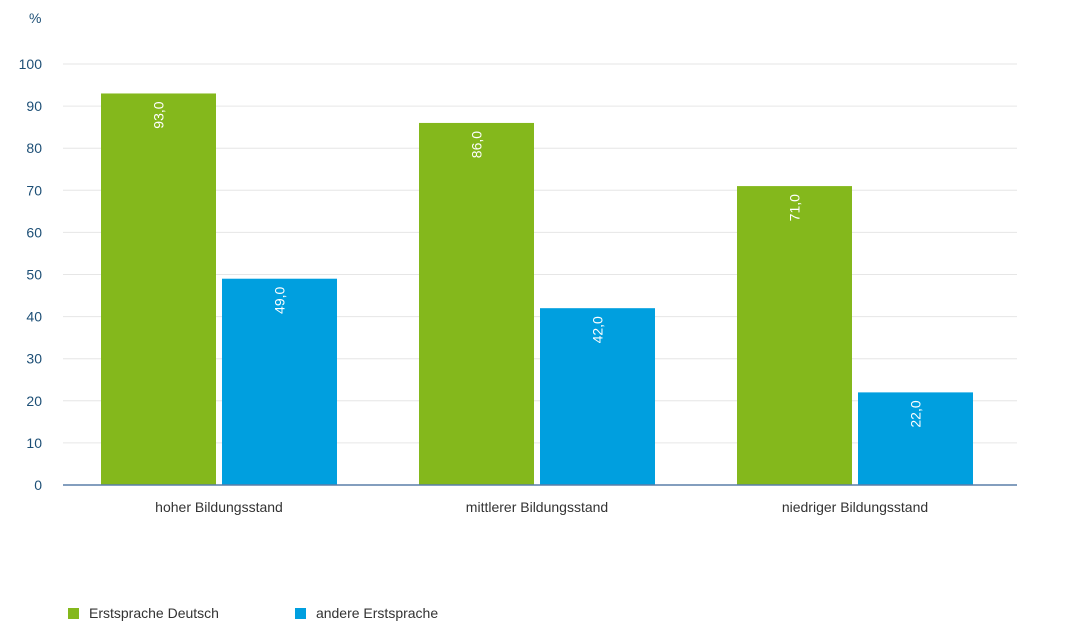 The width and height of the screenshot is (1080, 632). I want to click on y-tick-label: 90, so click(34, 106).